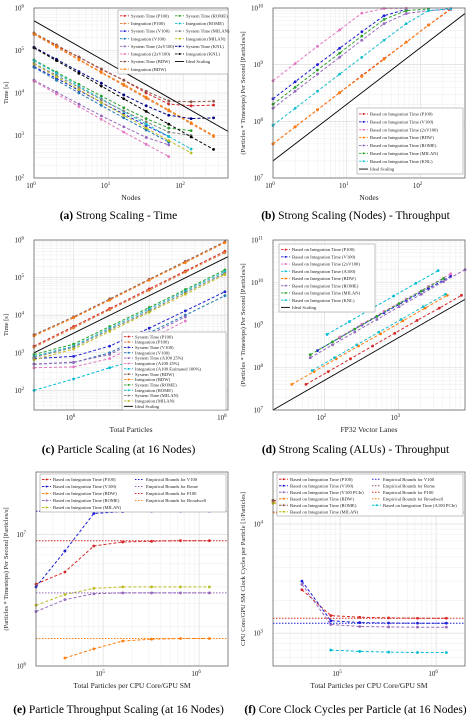  I want to click on legend-item: Integration (ROME), so click(199, 23).